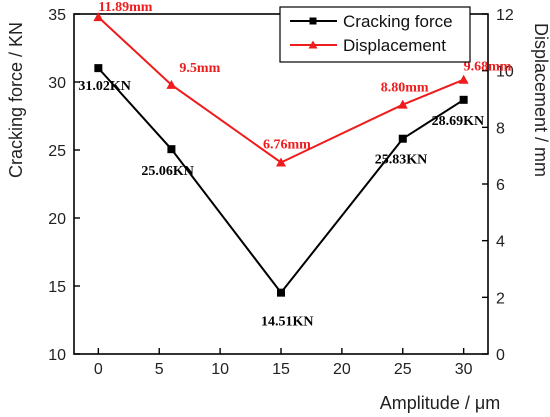 Image resolution: width=550 pixels, height=417 pixels. Describe the element at coordinates (125, 7) in the screenshot. I see `displacement-data-label: 11.89mm` at that location.